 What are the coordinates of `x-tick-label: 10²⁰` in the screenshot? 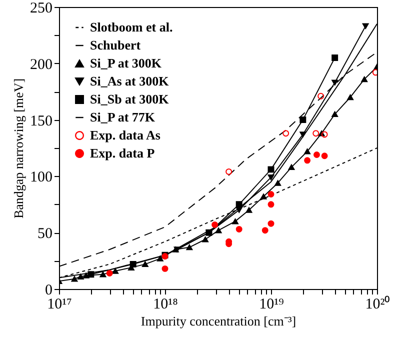 It's located at (377, 304).